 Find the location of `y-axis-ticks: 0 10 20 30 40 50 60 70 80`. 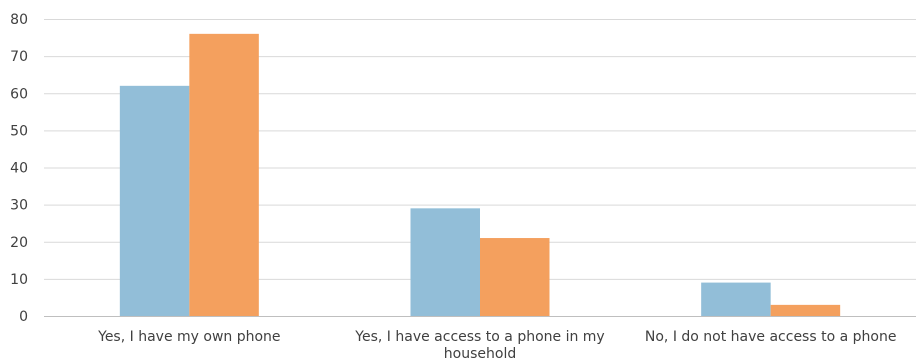

y-axis-ticks: 0 10 20 30 40 50 60 70 80 is located at coordinates (19, 168).